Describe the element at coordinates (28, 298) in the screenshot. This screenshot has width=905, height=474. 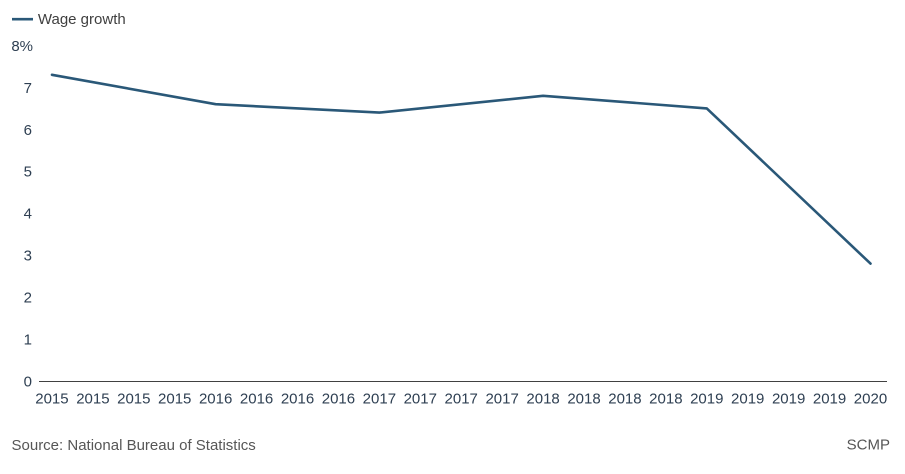
I see `svg-text: 2` at that location.